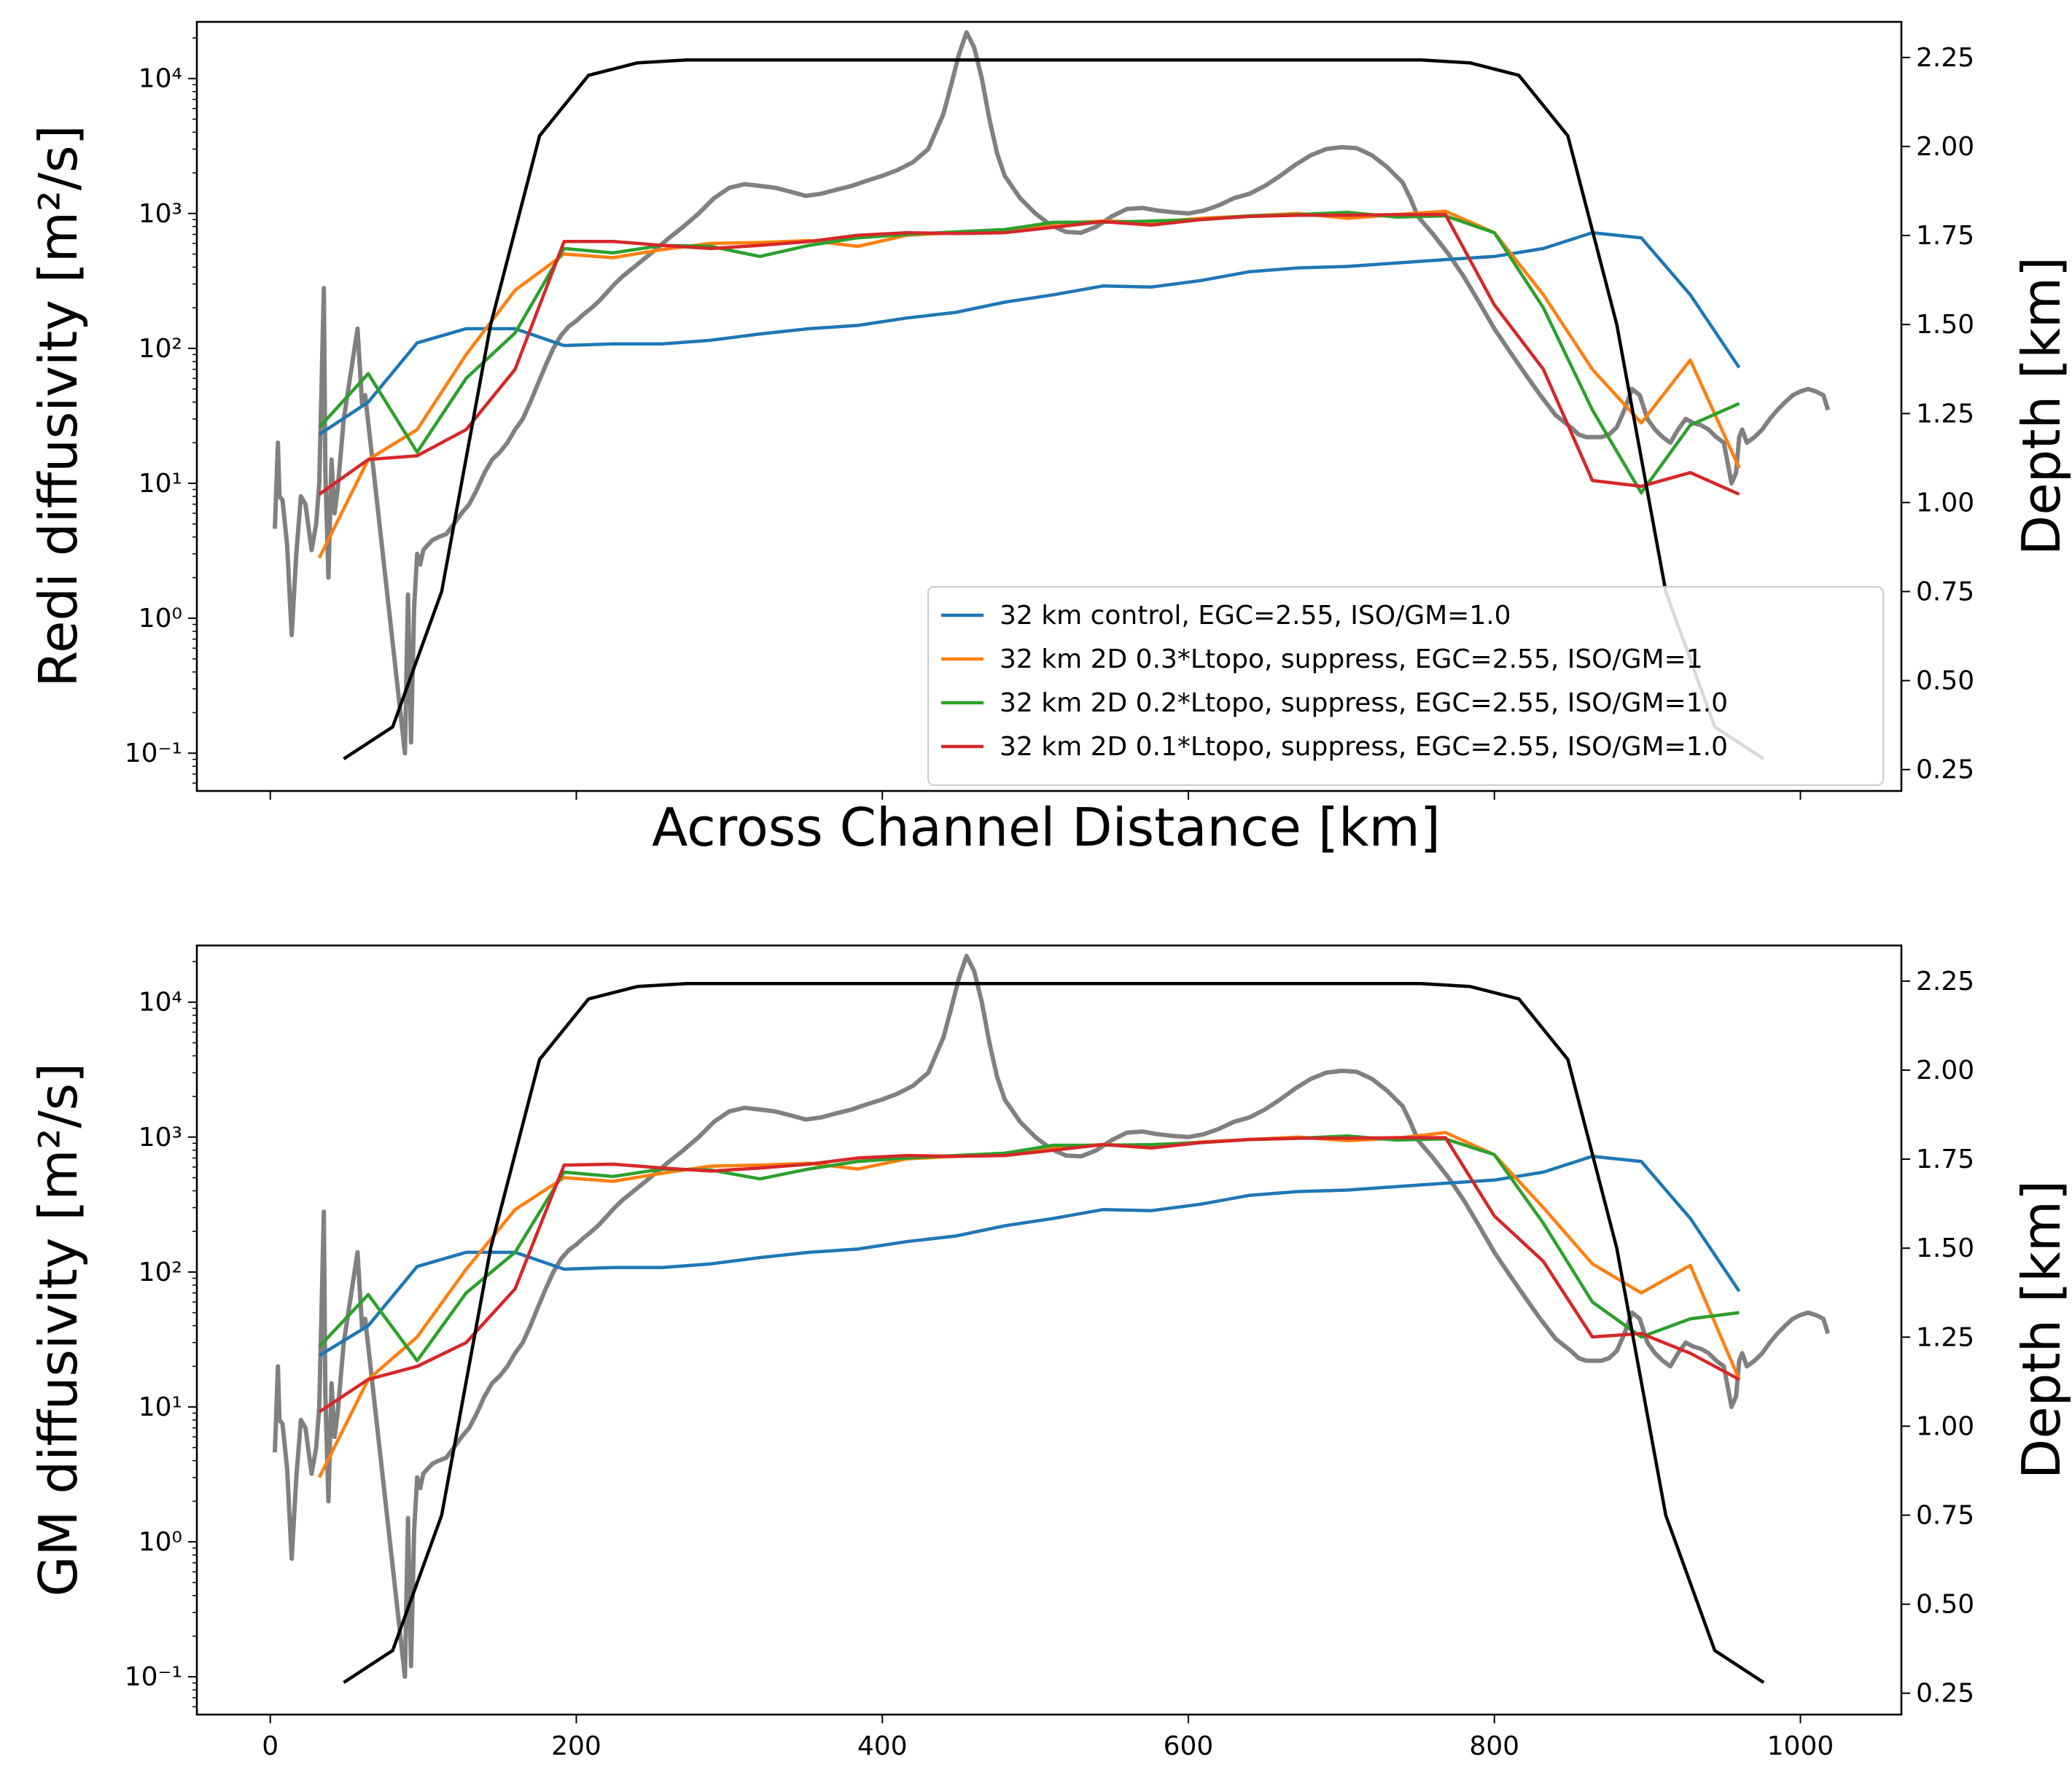 The image size is (2072, 1778). Describe the element at coordinates (59, 1330) in the screenshot. I see `gm-y-axis-label: GM diffusivity [m²/s]` at that location.